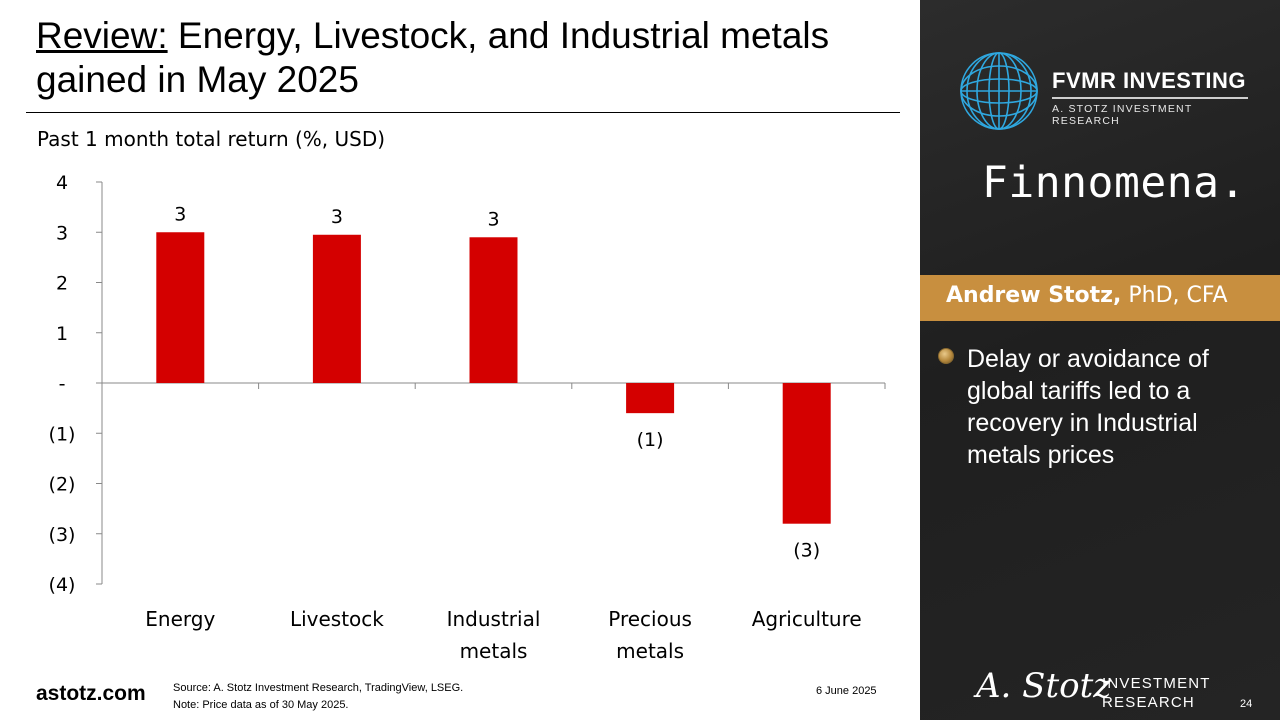 The height and width of the screenshot is (720, 1280). I want to click on author-title: PhD, CFA, so click(1174, 295).